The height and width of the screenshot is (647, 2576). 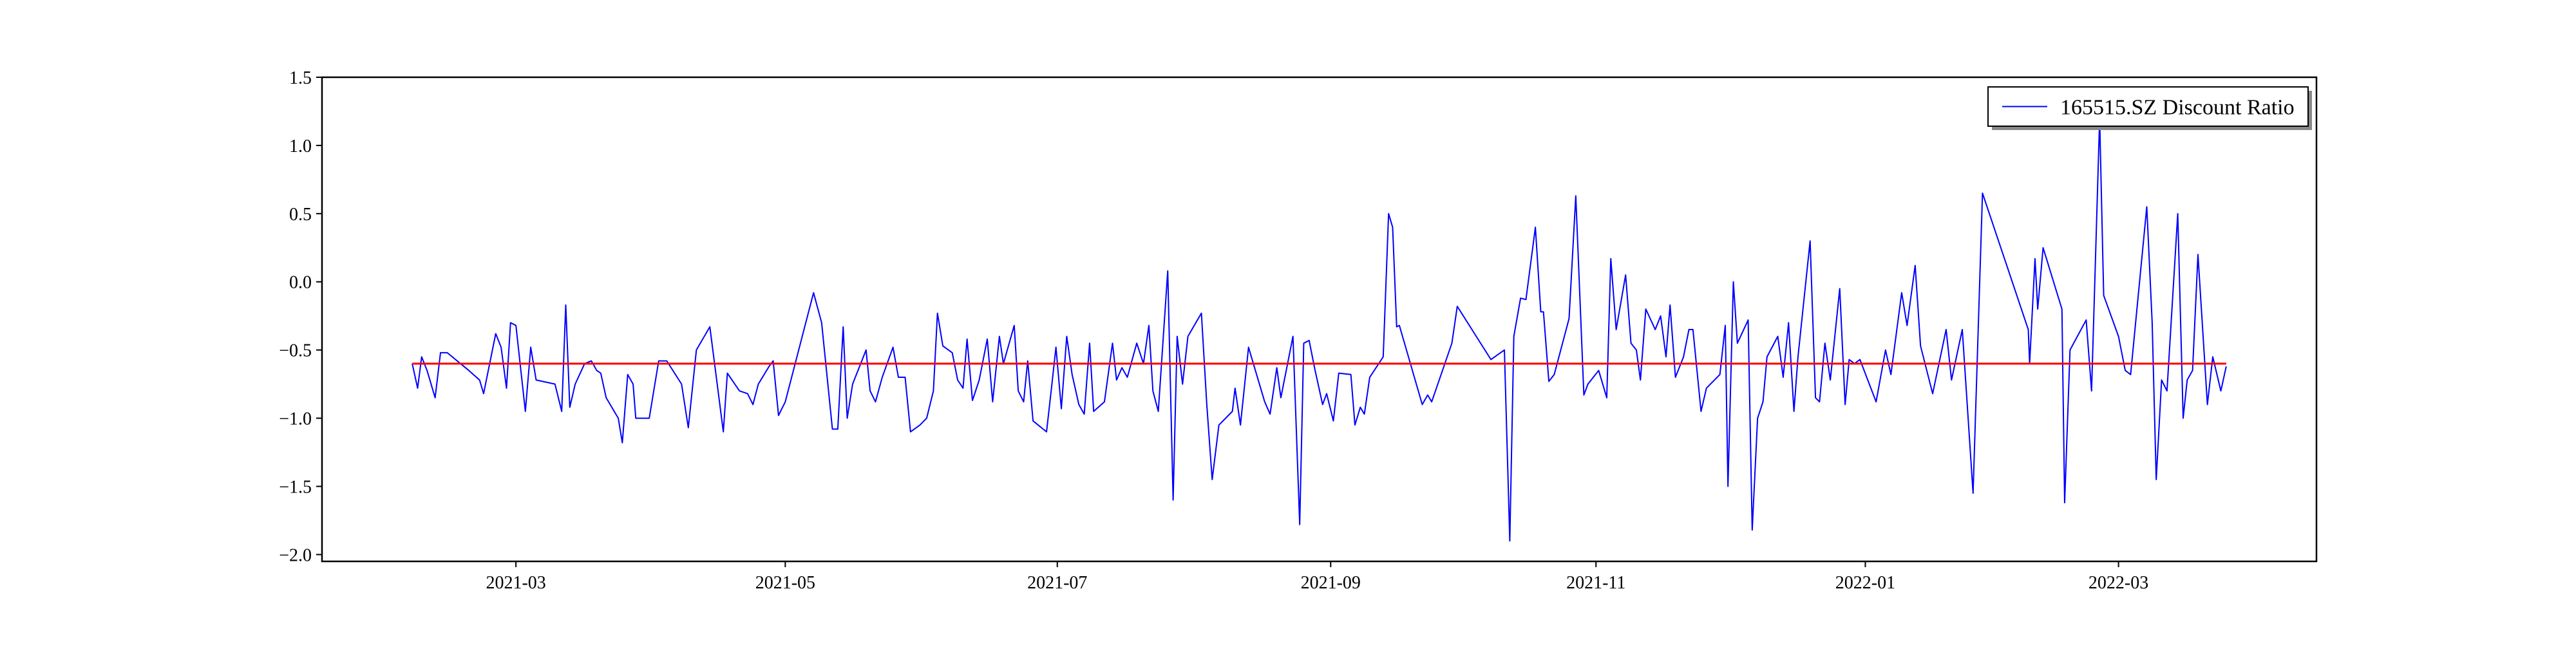 I want to click on x-tick-label: 2021-11, so click(x=1595, y=583).